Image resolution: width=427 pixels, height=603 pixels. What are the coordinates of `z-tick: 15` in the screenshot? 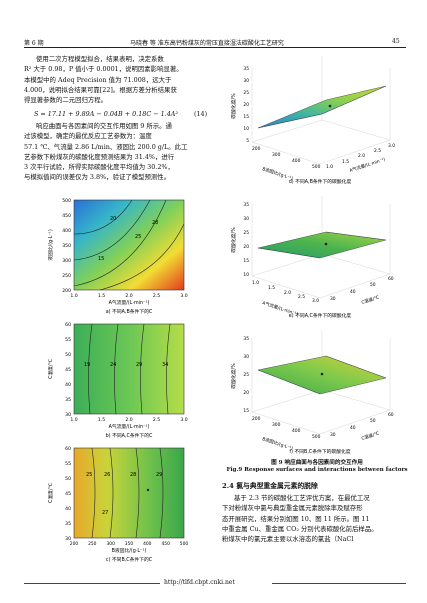 It's located at (246, 411).